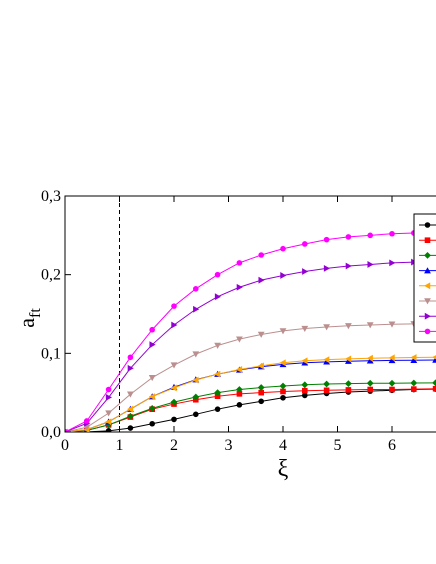  I want to click on y-tick-label: 0,3, so click(51, 196).